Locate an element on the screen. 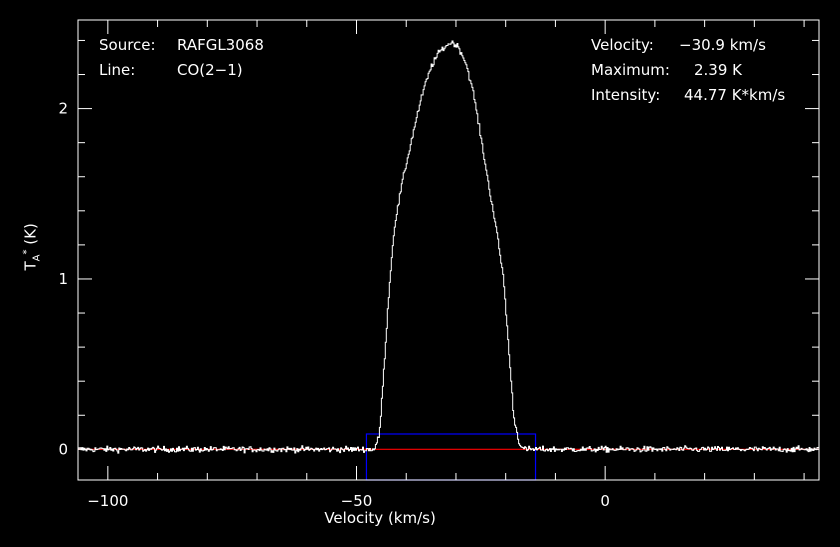 The image size is (840, 547). line-value: CO(2−1) is located at coordinates (210, 70).